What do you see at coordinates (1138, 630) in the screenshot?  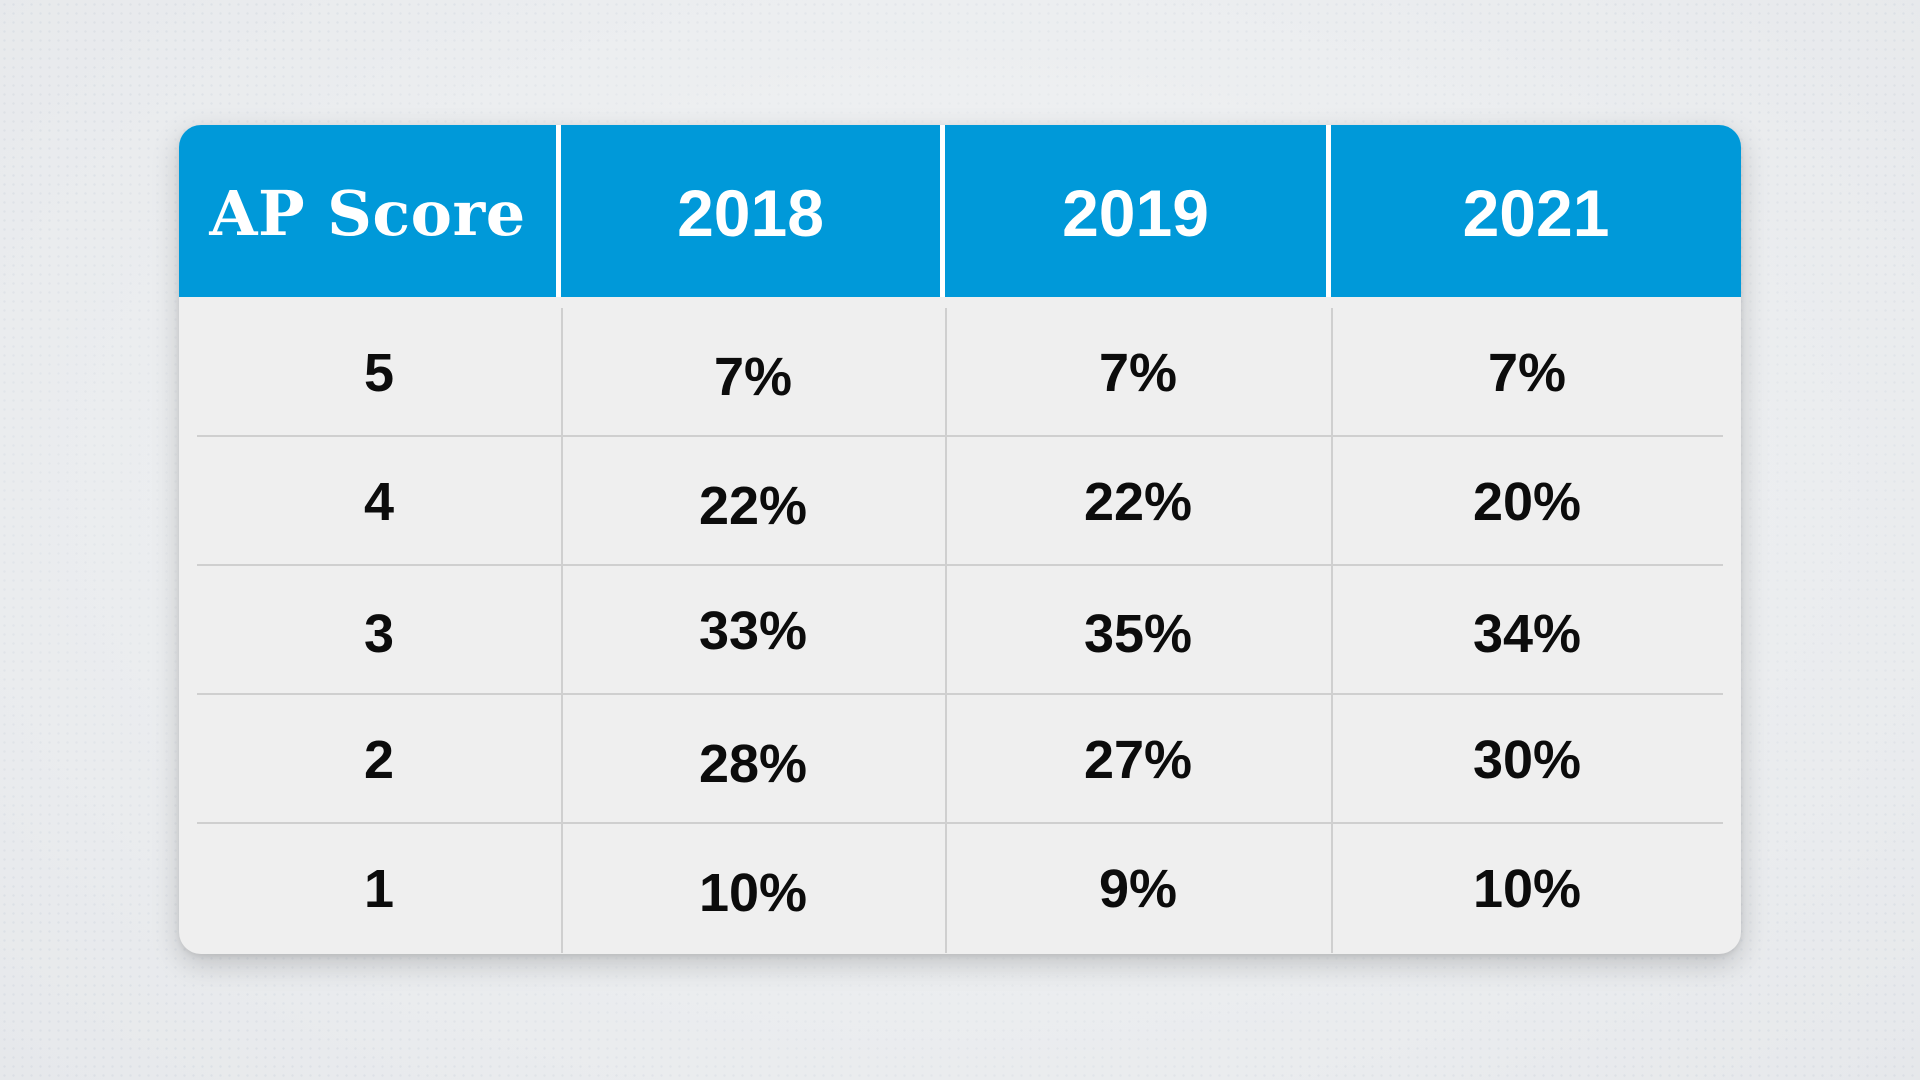 I see `value-cell: 35%` at bounding box center [1138, 630].